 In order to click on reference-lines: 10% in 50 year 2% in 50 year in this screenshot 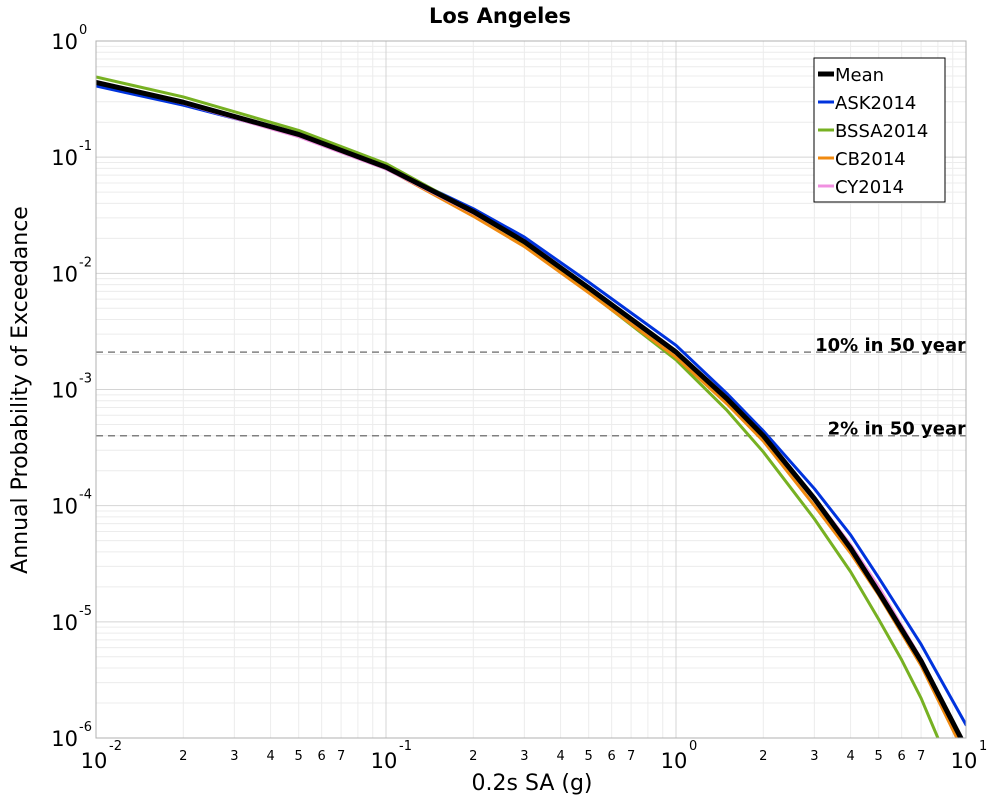, I will do `click(531, 387)`.